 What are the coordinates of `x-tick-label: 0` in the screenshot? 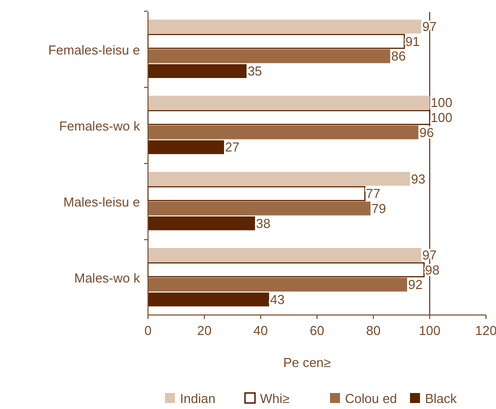 It's located at (148, 330).